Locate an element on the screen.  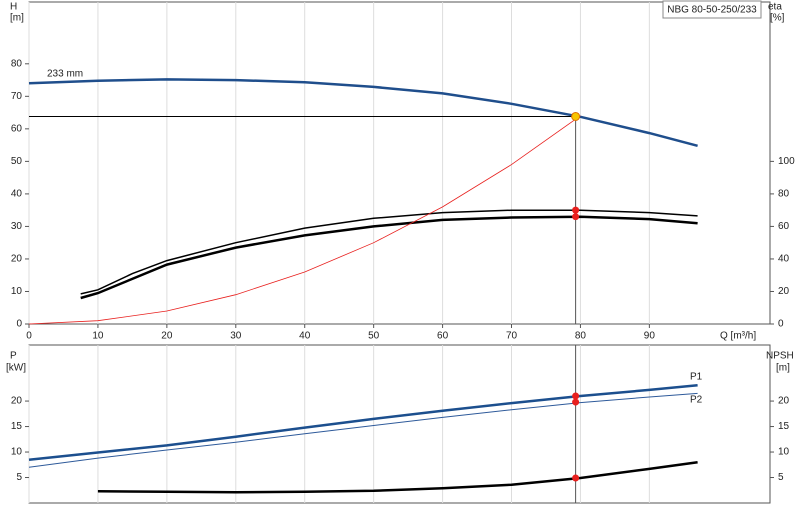
y-tick-label: 0 is located at coordinates (19, 324).